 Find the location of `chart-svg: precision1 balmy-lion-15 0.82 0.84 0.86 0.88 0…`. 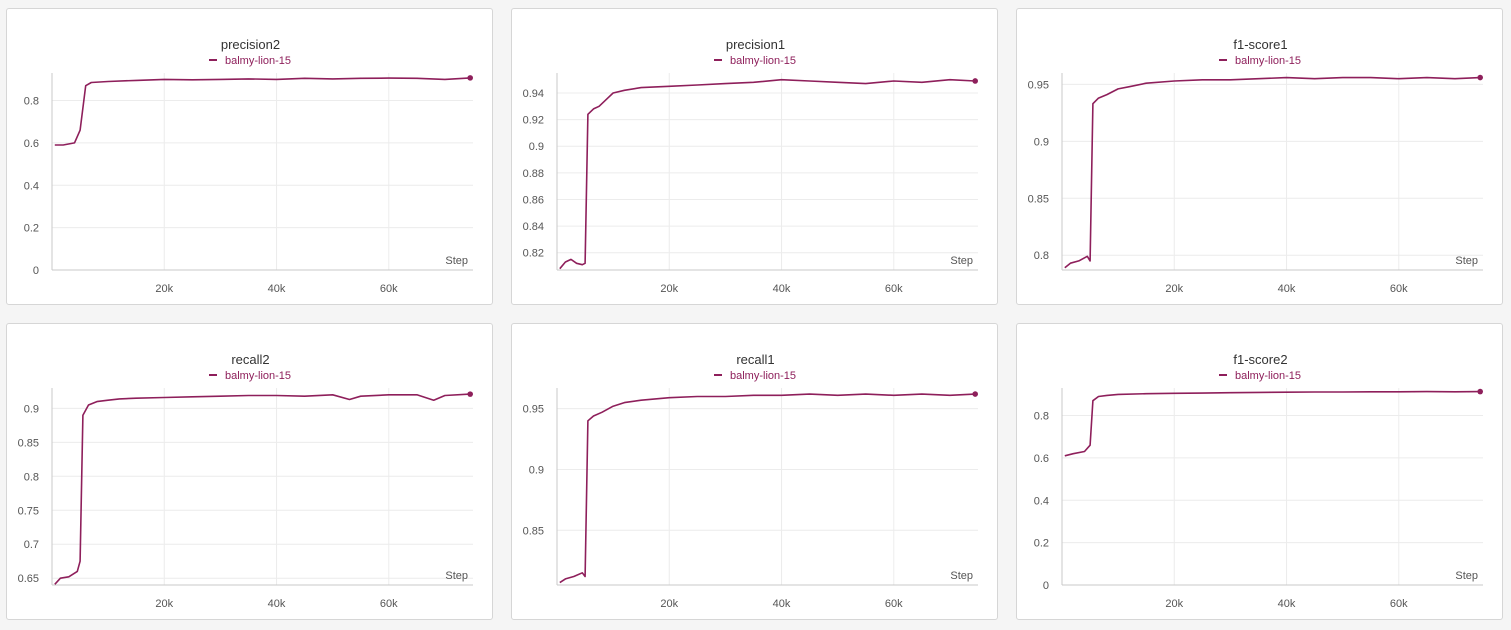

chart-svg: precision1 balmy-lion-15 0.82 0.84 0.86 0.88 0… is located at coordinates (750, 166).